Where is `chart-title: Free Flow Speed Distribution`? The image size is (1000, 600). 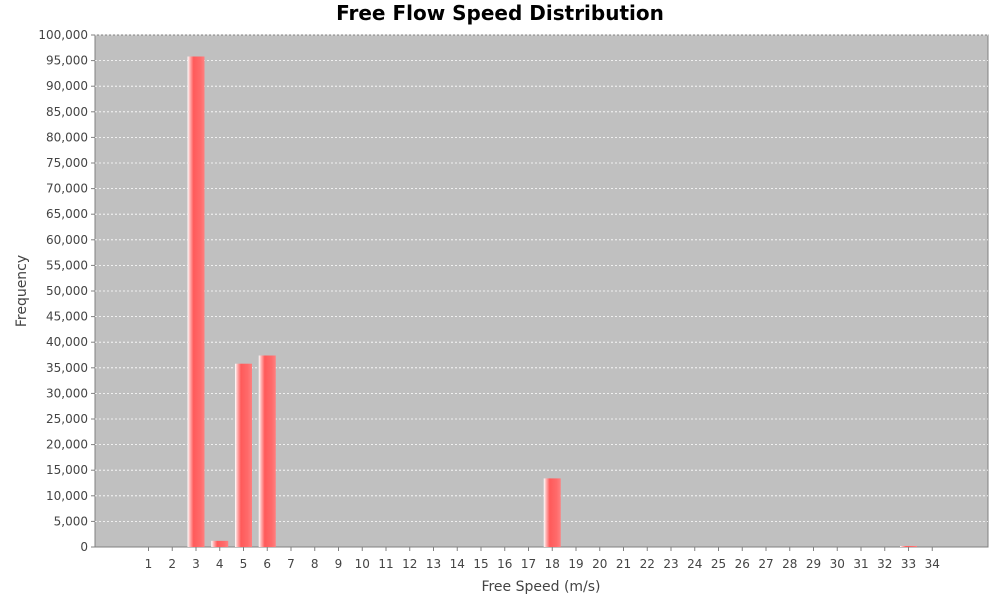
chart-title: Free Flow Speed Distribution is located at coordinates (500, 13).